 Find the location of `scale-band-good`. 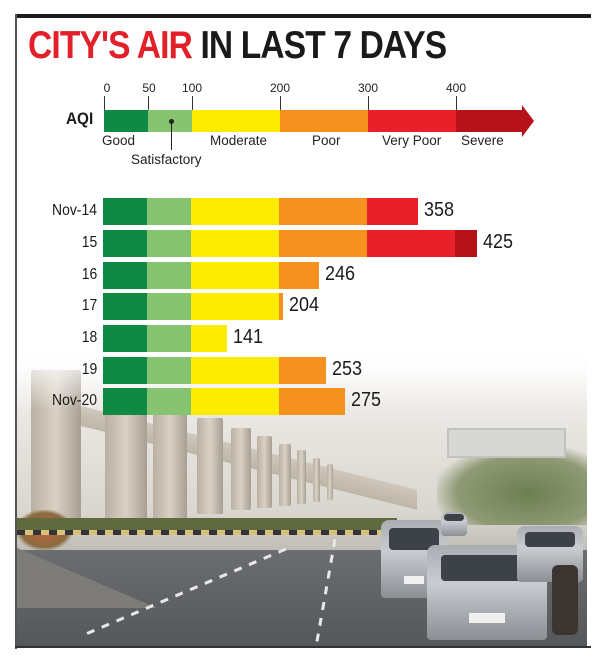

scale-band-good is located at coordinates (126, 121).